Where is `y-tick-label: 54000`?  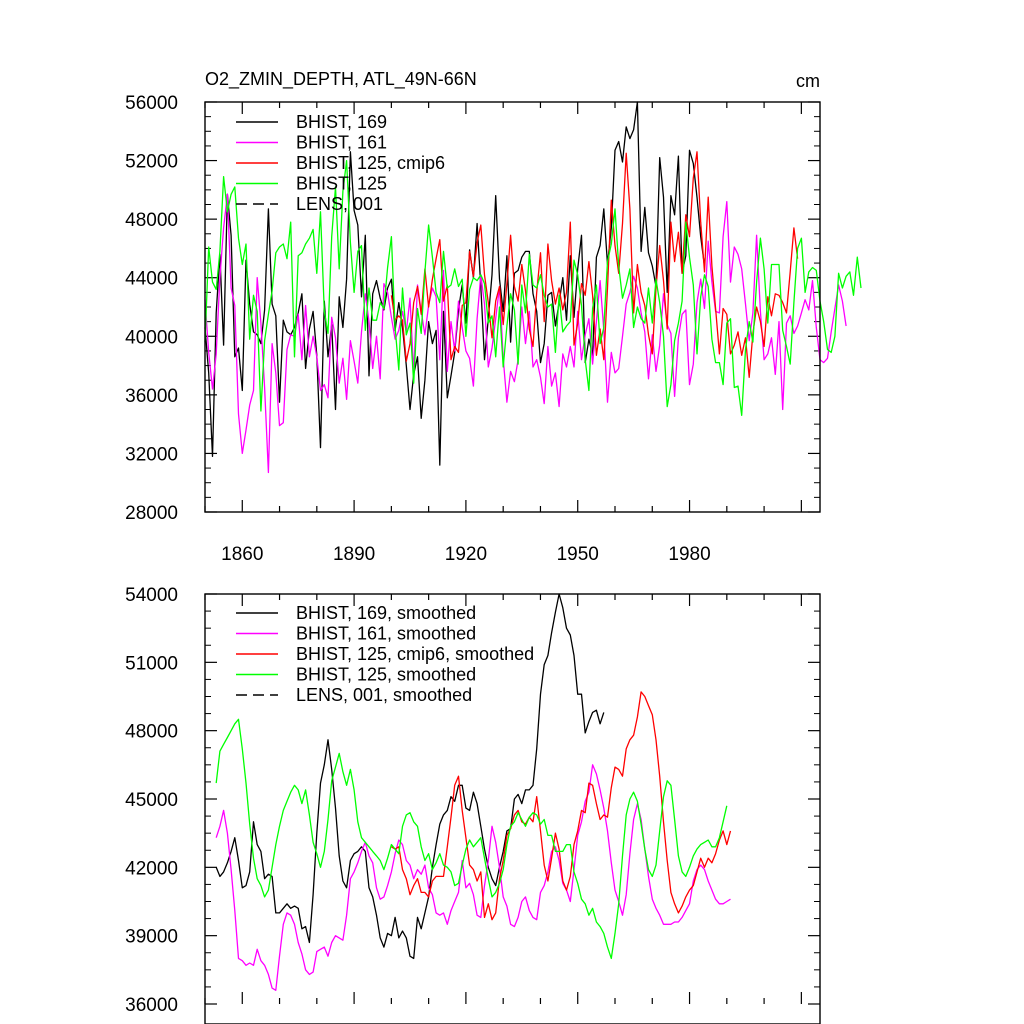 y-tick-label: 54000 is located at coordinates (151, 595).